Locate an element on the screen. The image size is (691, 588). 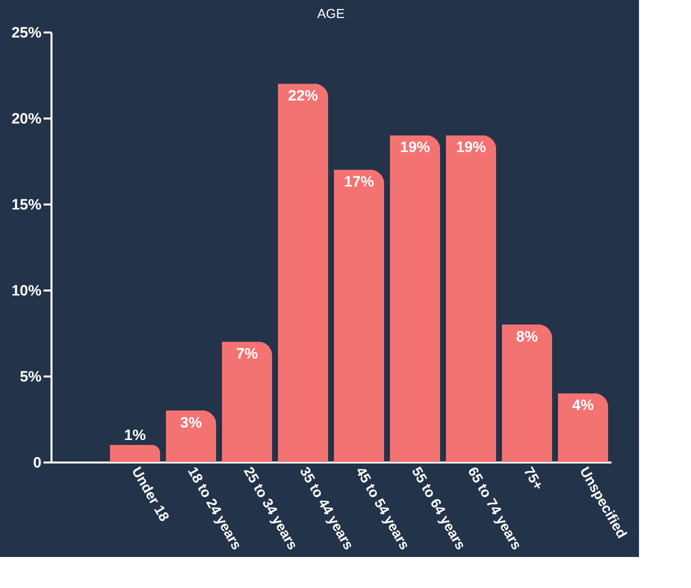
data-label: 22% is located at coordinates (303, 96).